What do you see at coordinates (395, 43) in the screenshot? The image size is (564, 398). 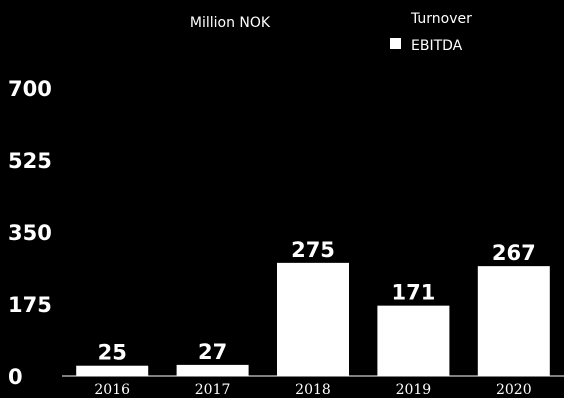 I see `legend-swatch-ebitda` at bounding box center [395, 43].